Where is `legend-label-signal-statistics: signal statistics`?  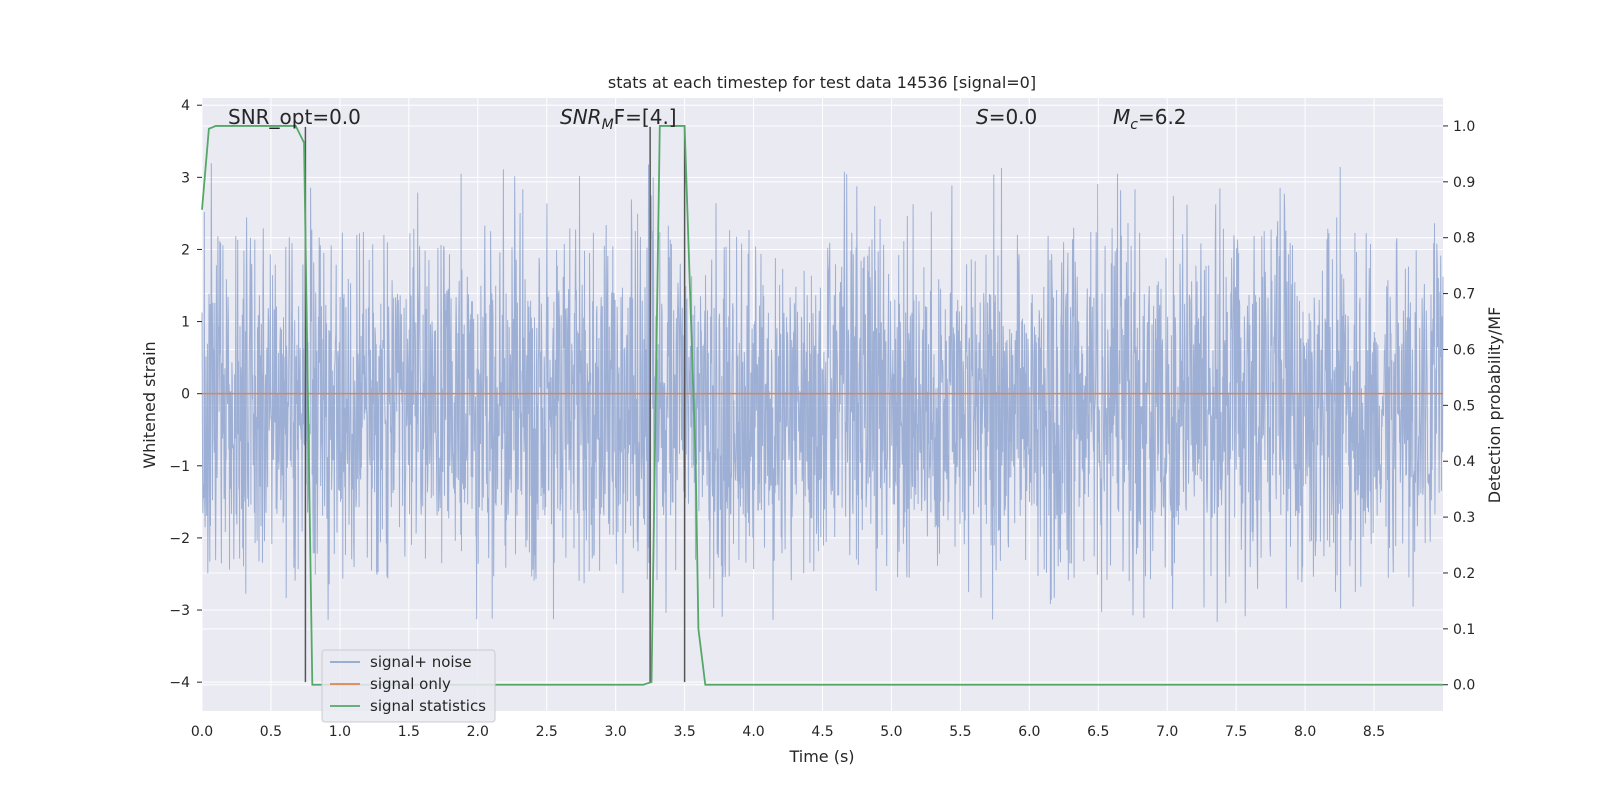 legend-label-signal-statistics: signal statistics is located at coordinates (428, 706).